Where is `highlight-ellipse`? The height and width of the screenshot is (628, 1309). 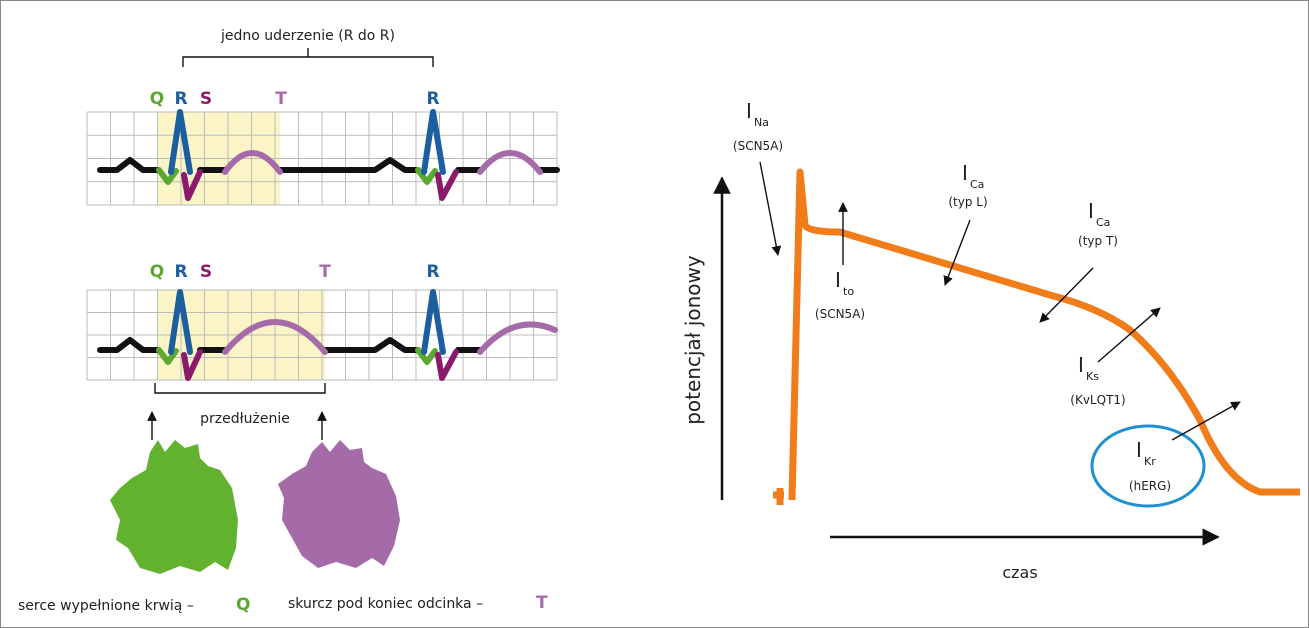 highlight-ellipse is located at coordinates (1148, 466).